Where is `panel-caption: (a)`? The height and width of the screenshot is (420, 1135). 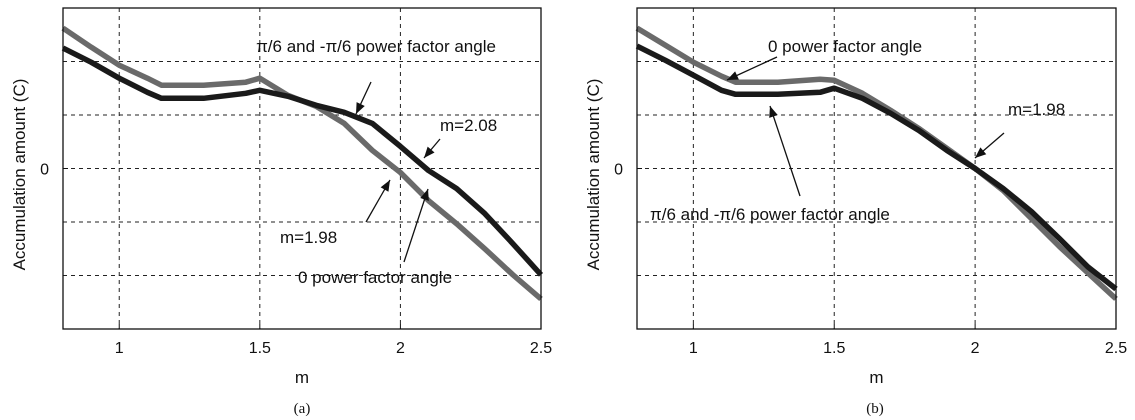 panel-caption: (a) is located at coordinates (302, 409).